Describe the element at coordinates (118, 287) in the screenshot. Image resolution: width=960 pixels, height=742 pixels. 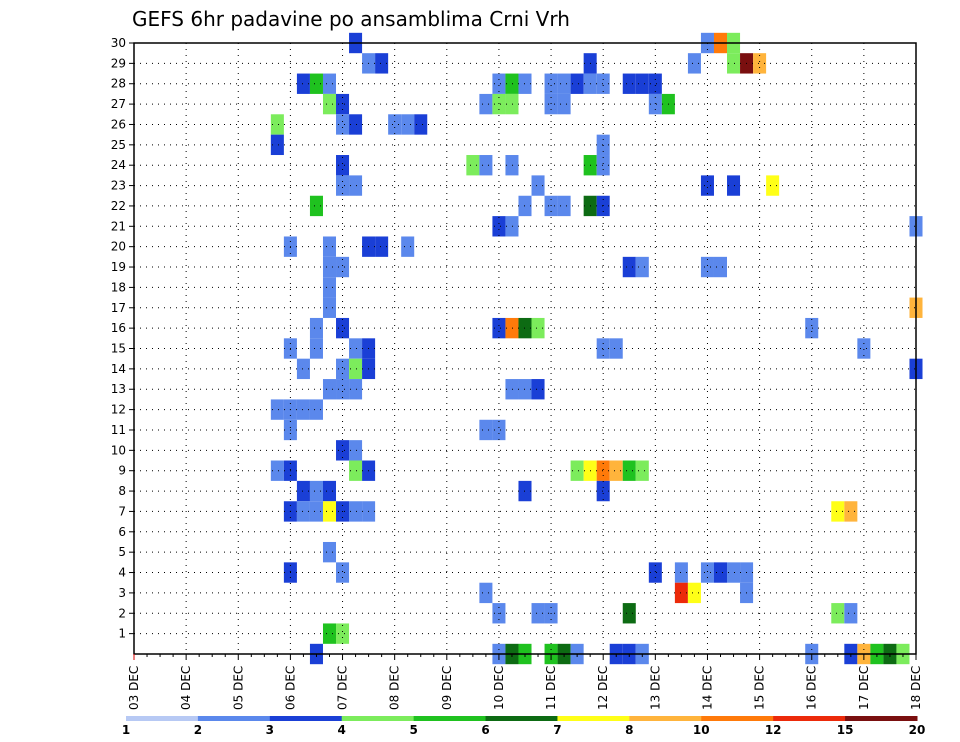
I see `y-tick-label: 18` at that location.